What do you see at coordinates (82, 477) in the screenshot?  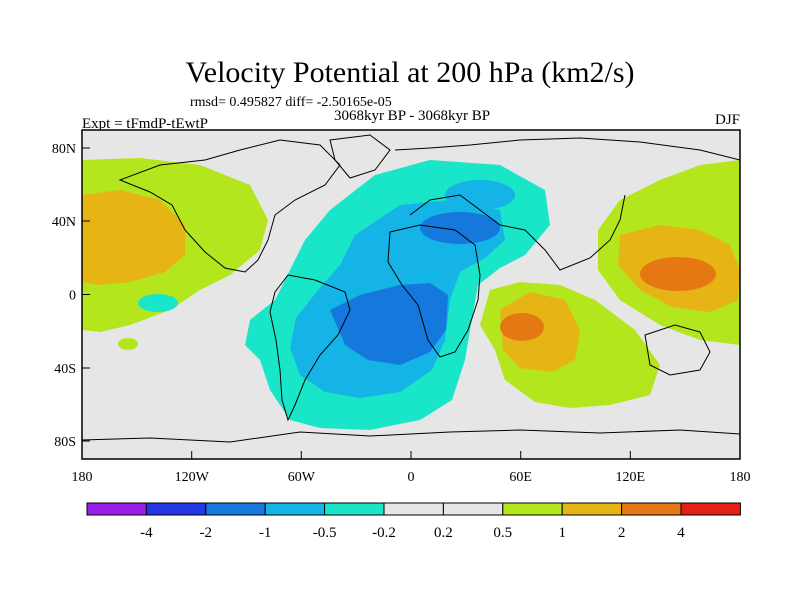 I see `lon-label-180w: 180` at bounding box center [82, 477].